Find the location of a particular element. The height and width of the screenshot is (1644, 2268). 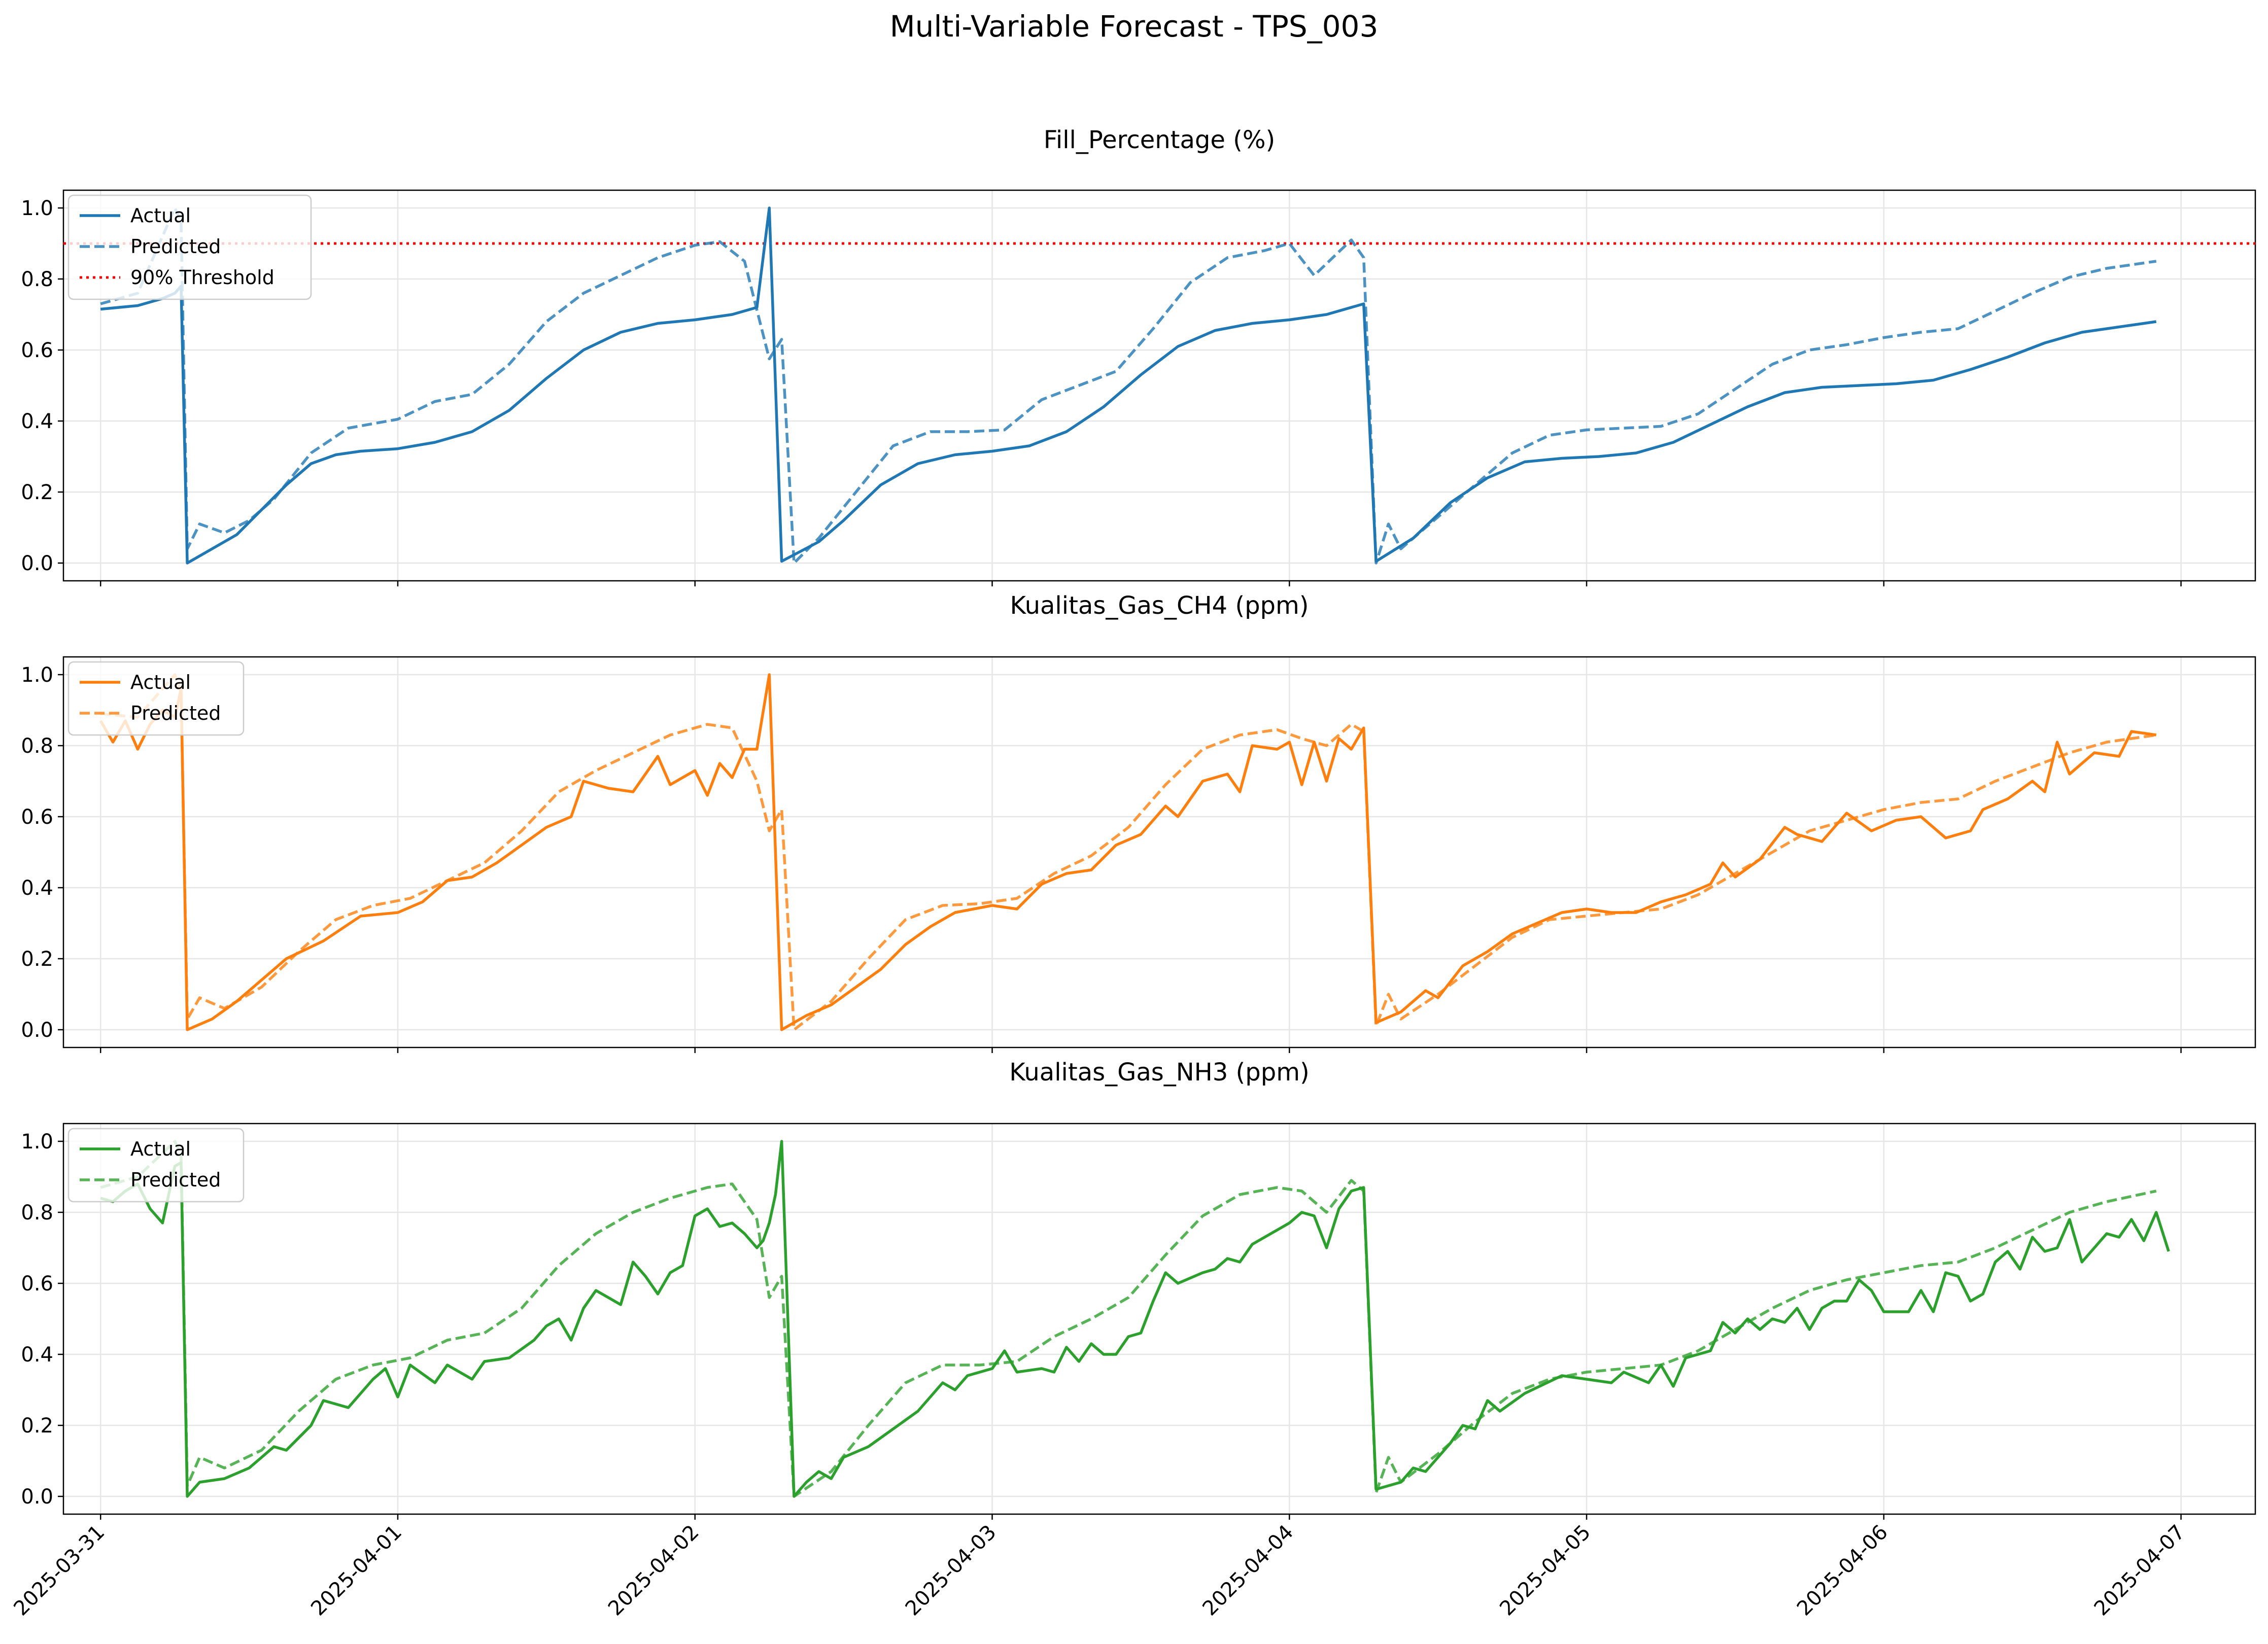

panel-title: Fill_Percentage (%) is located at coordinates (1159, 140).